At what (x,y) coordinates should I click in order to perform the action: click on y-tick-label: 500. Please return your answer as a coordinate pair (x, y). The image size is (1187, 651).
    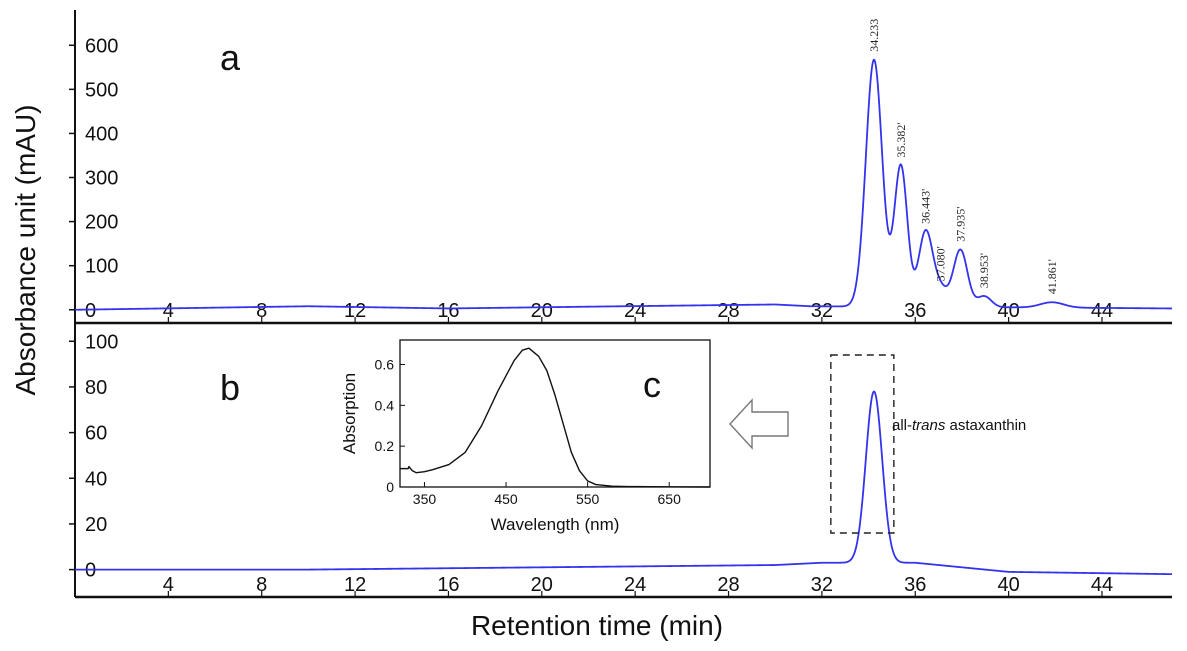
    Looking at the image, I should click on (101, 90).